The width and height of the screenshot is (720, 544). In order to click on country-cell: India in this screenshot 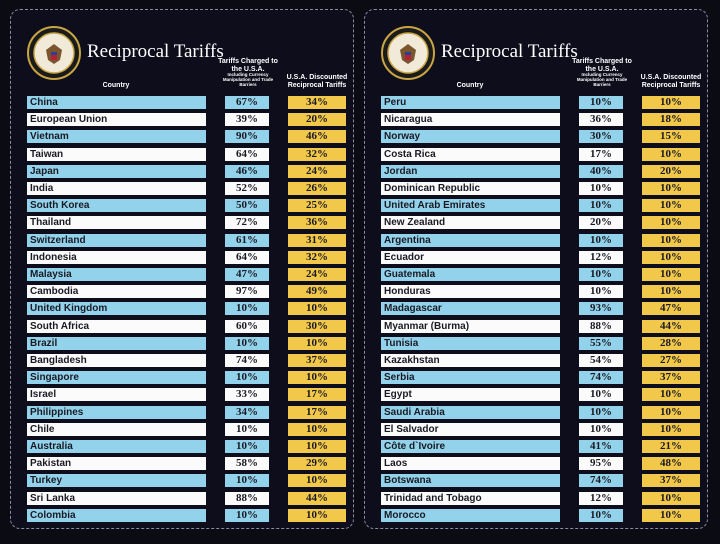, I will do `click(116, 188)`.